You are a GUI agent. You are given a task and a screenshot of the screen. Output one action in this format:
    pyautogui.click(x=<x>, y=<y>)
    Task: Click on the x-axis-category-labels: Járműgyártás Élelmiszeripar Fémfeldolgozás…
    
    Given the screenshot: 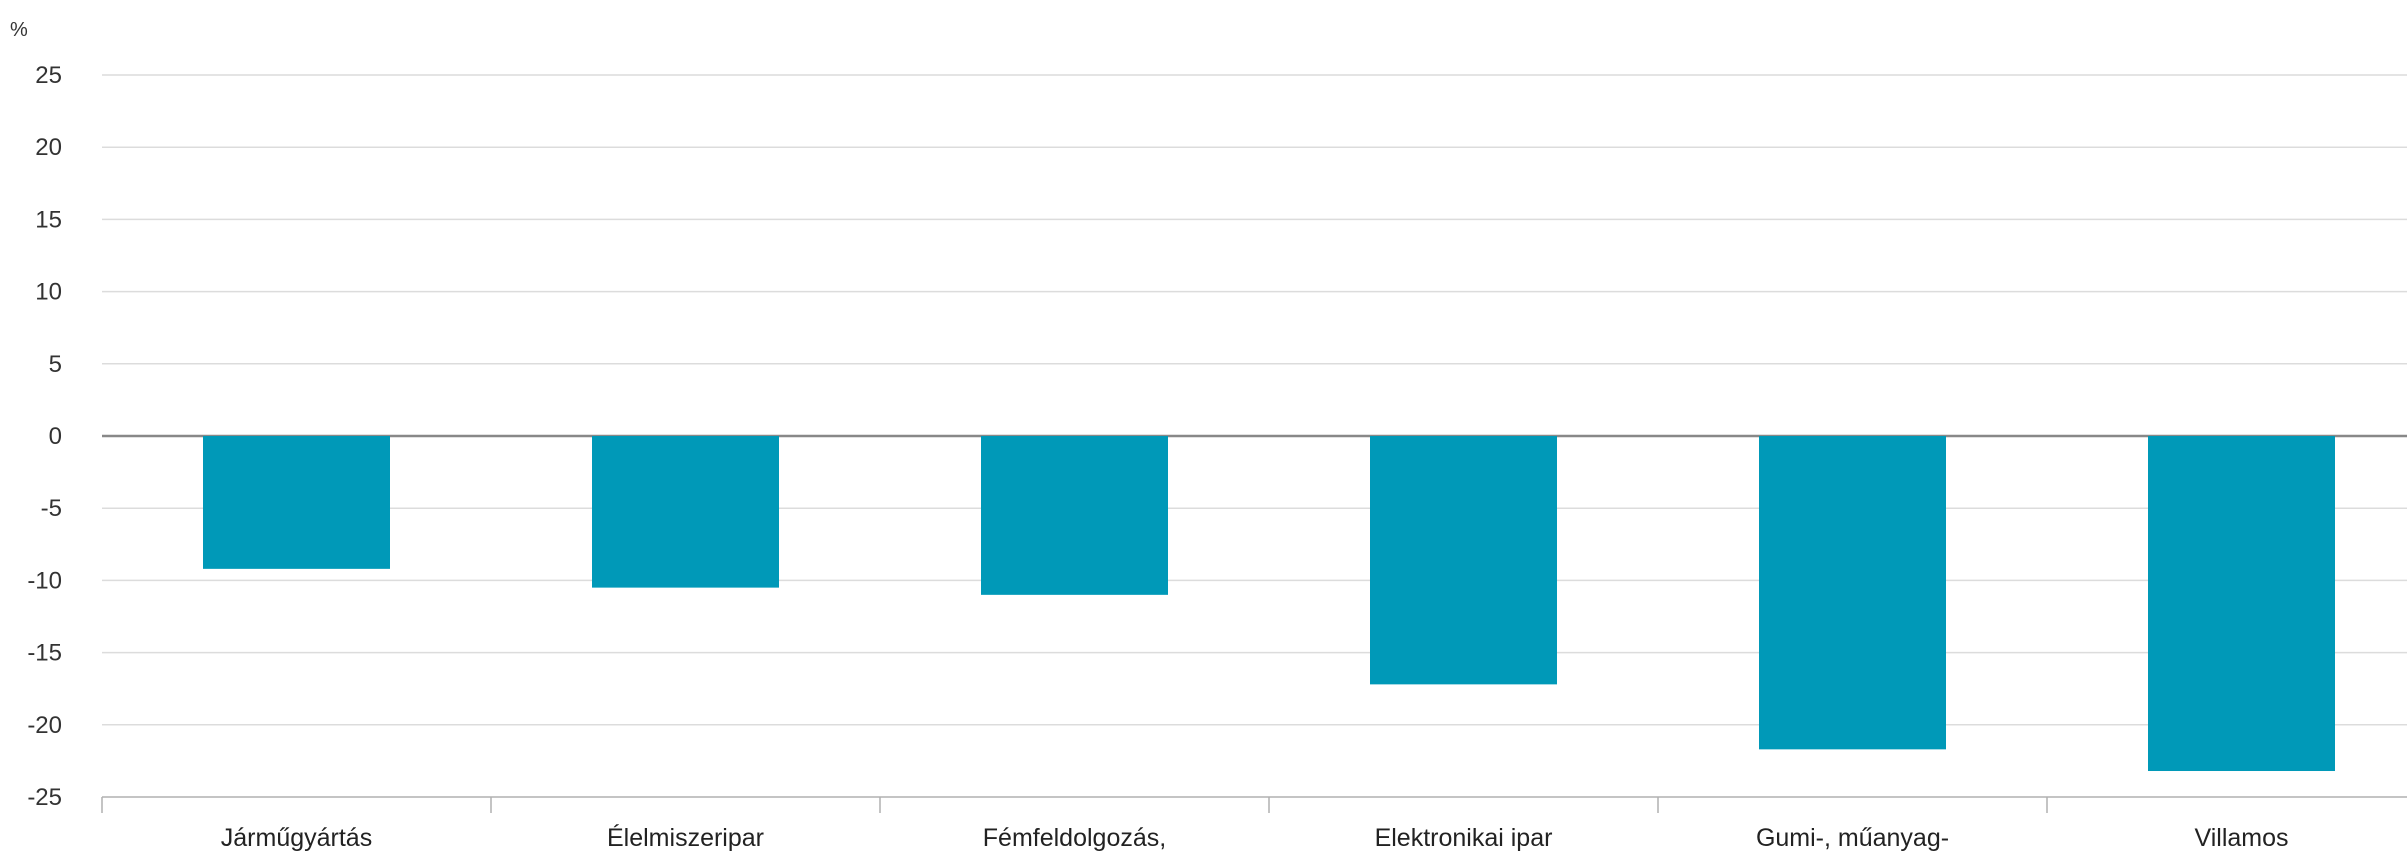 What is the action you would take?
    pyautogui.click(x=1255, y=837)
    